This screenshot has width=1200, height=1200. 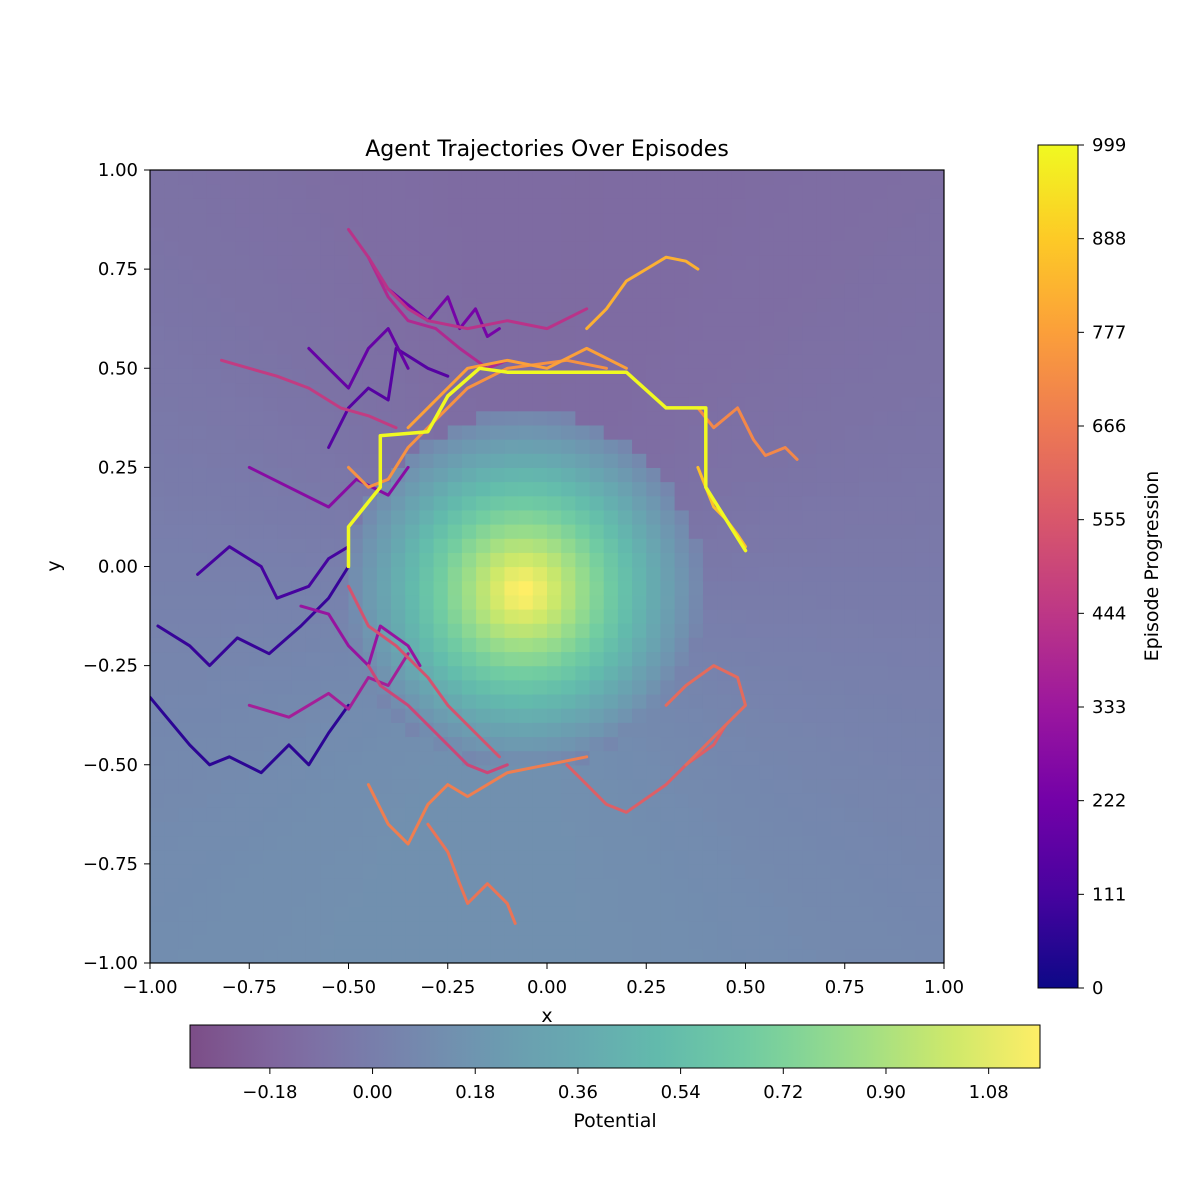 What do you see at coordinates (1152, 566) in the screenshot?
I see `episode-colorbar-label: Episode Progression` at bounding box center [1152, 566].